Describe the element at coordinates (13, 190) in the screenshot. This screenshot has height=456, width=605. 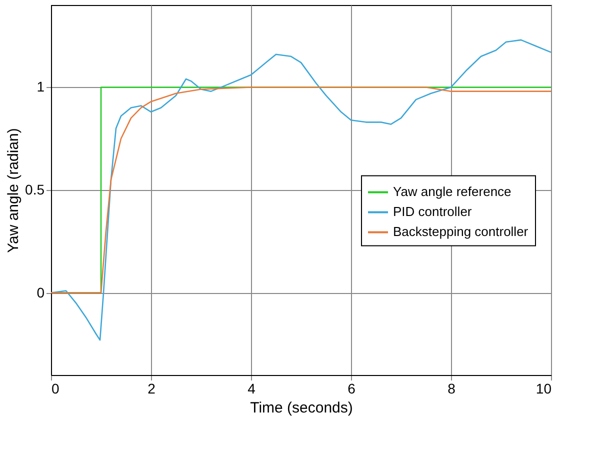
I see `y-axis-title: Yaw angle (radian)` at that location.